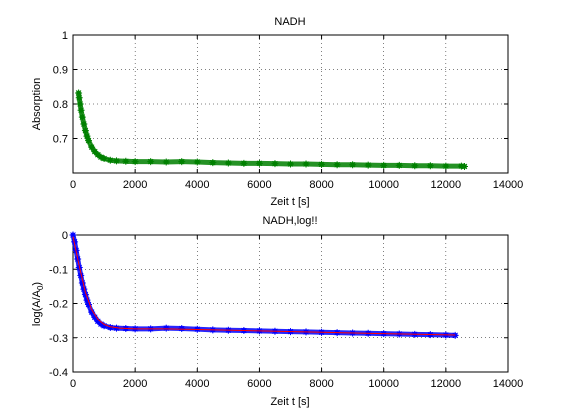 This screenshot has height=420, width=561. What do you see at coordinates (58, 305) in the screenshot?
I see `y-tick-label: -0.2` at bounding box center [58, 305].